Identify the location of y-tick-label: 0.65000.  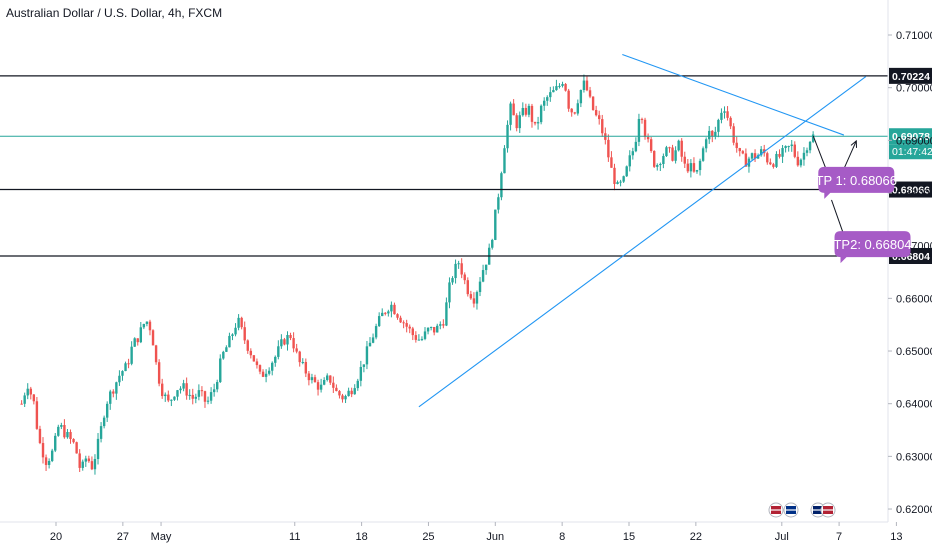
(914, 352).